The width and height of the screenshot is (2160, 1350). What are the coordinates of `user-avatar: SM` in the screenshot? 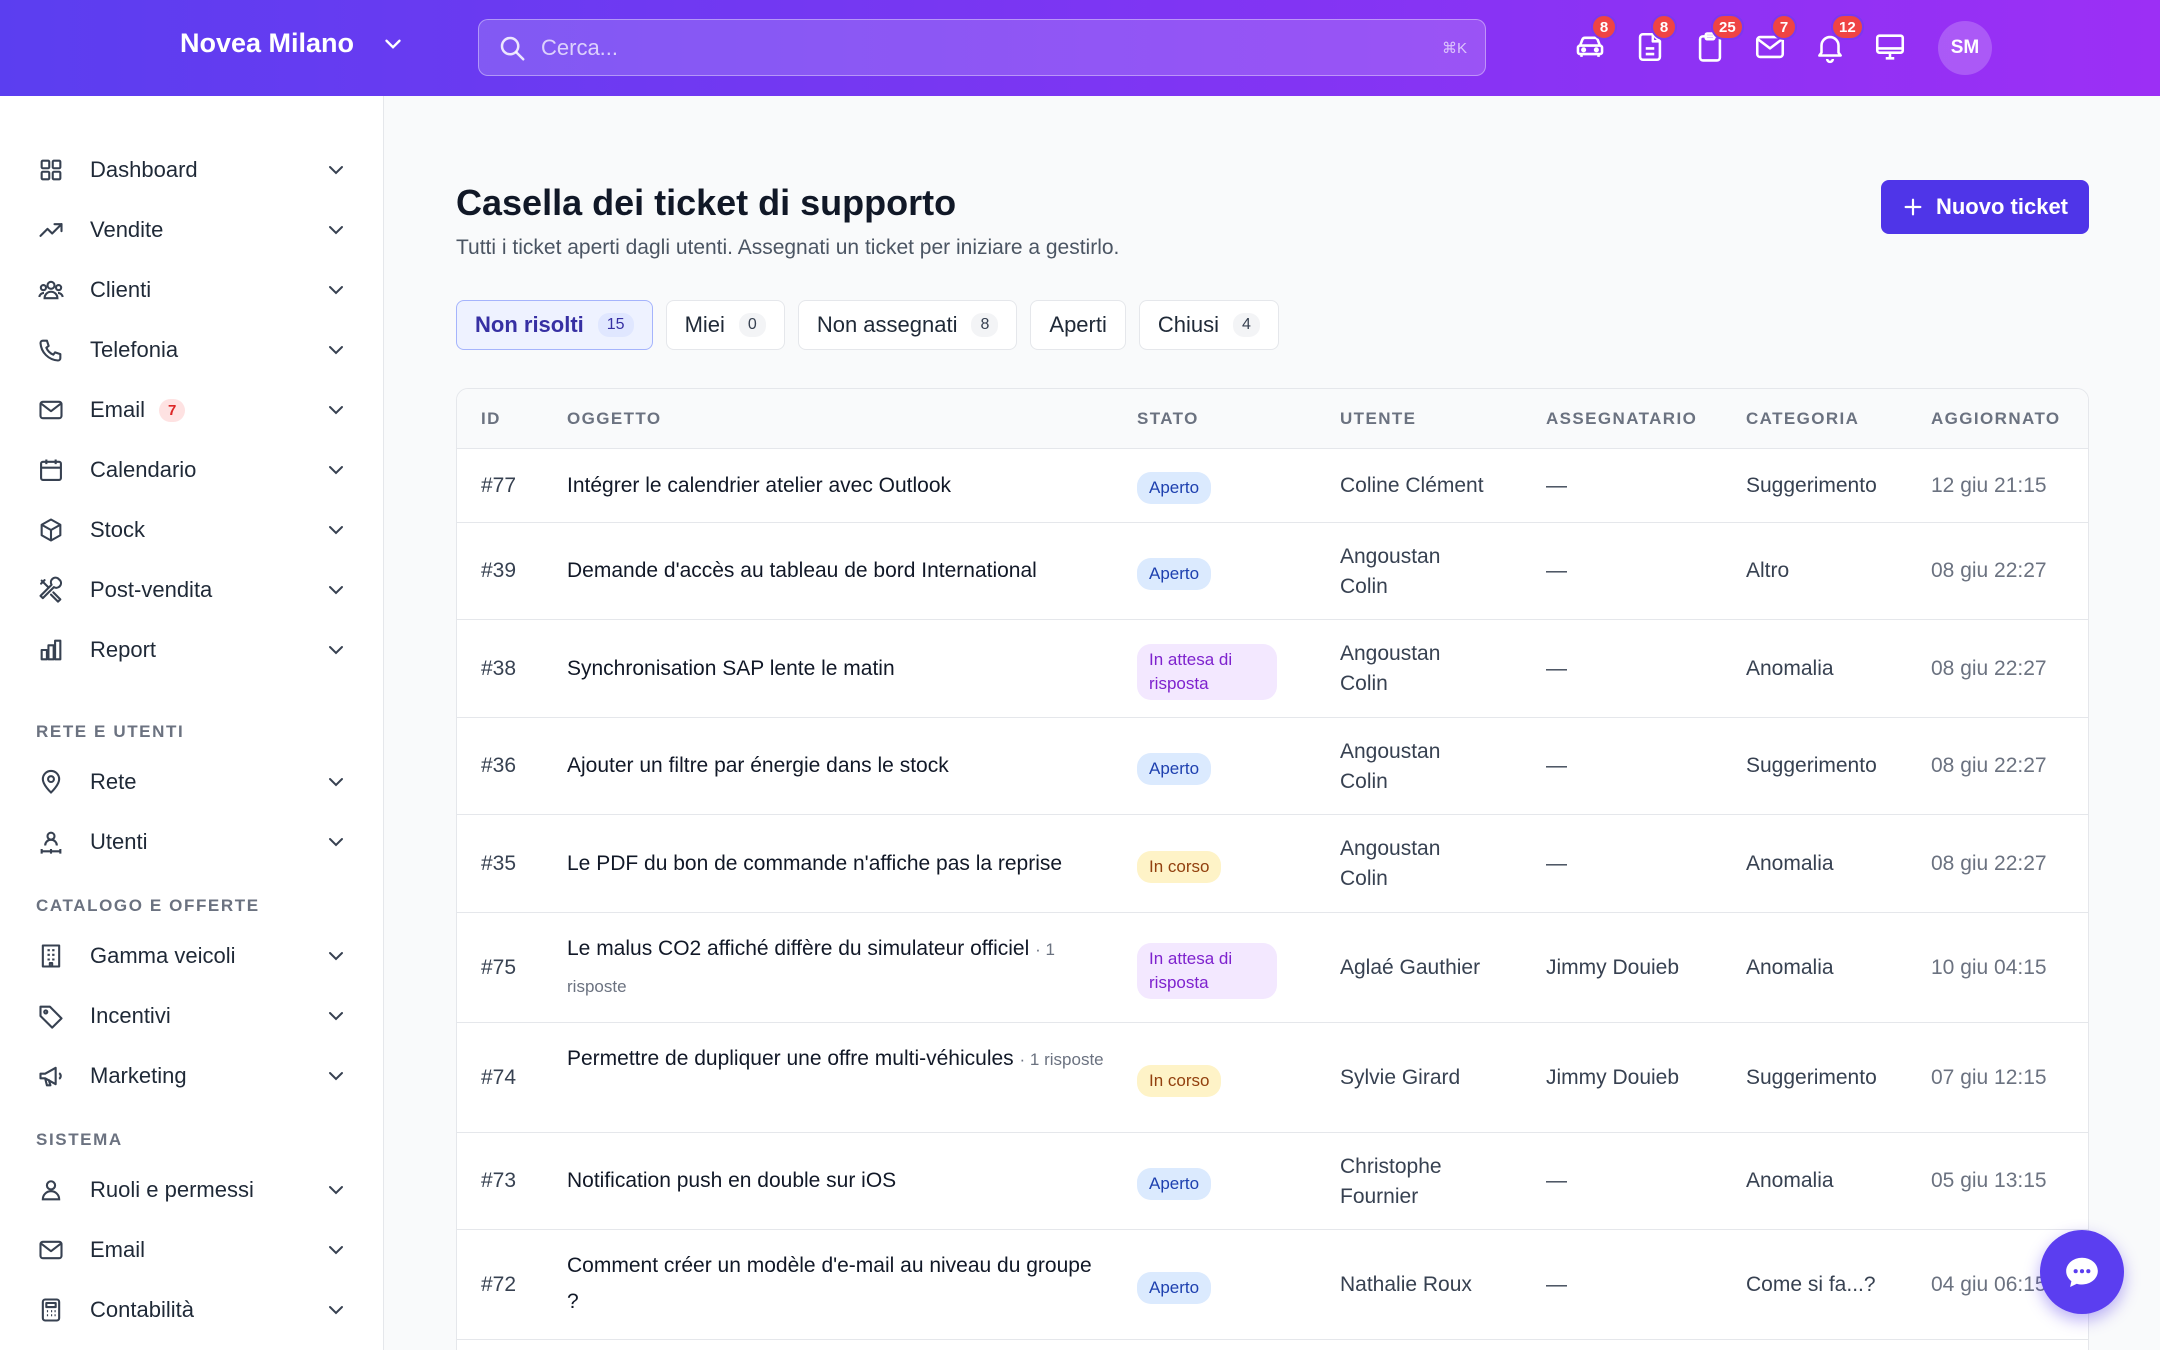 It's located at (1965, 48).